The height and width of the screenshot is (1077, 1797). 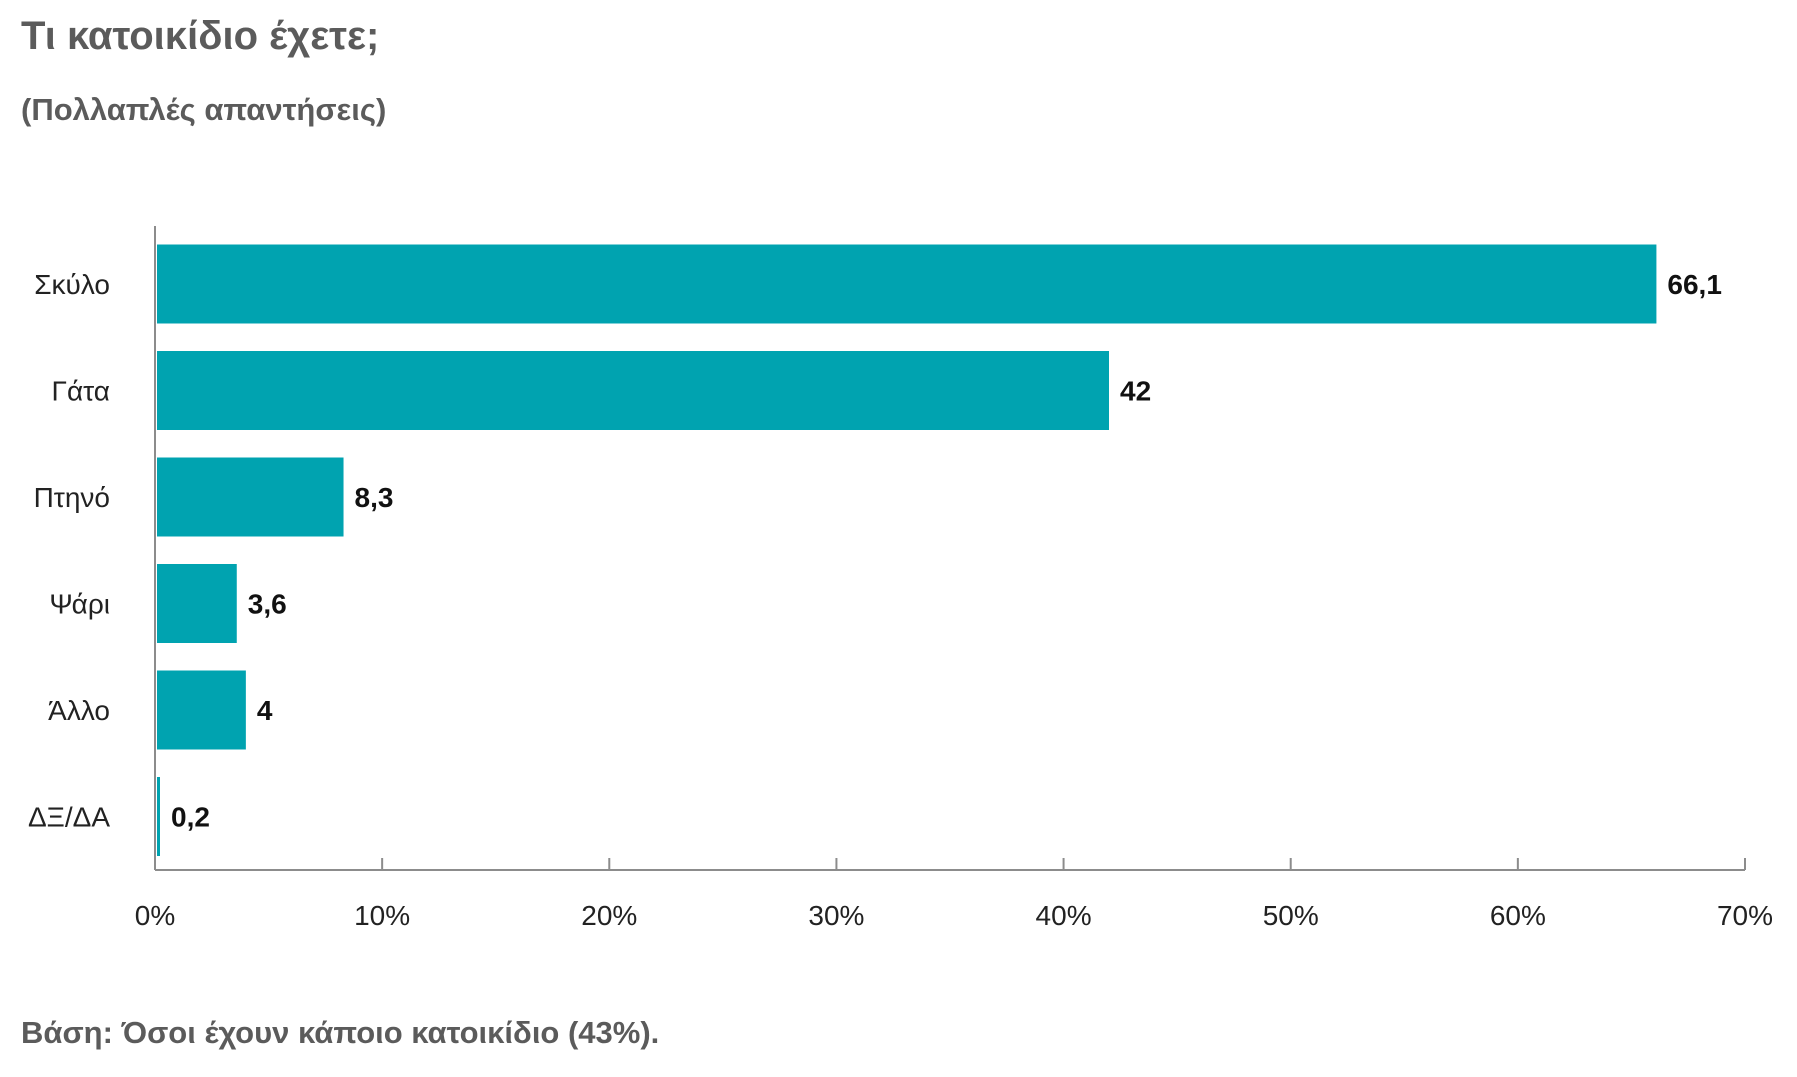 What do you see at coordinates (267, 604) in the screenshot?
I see `value-label: 3,6` at bounding box center [267, 604].